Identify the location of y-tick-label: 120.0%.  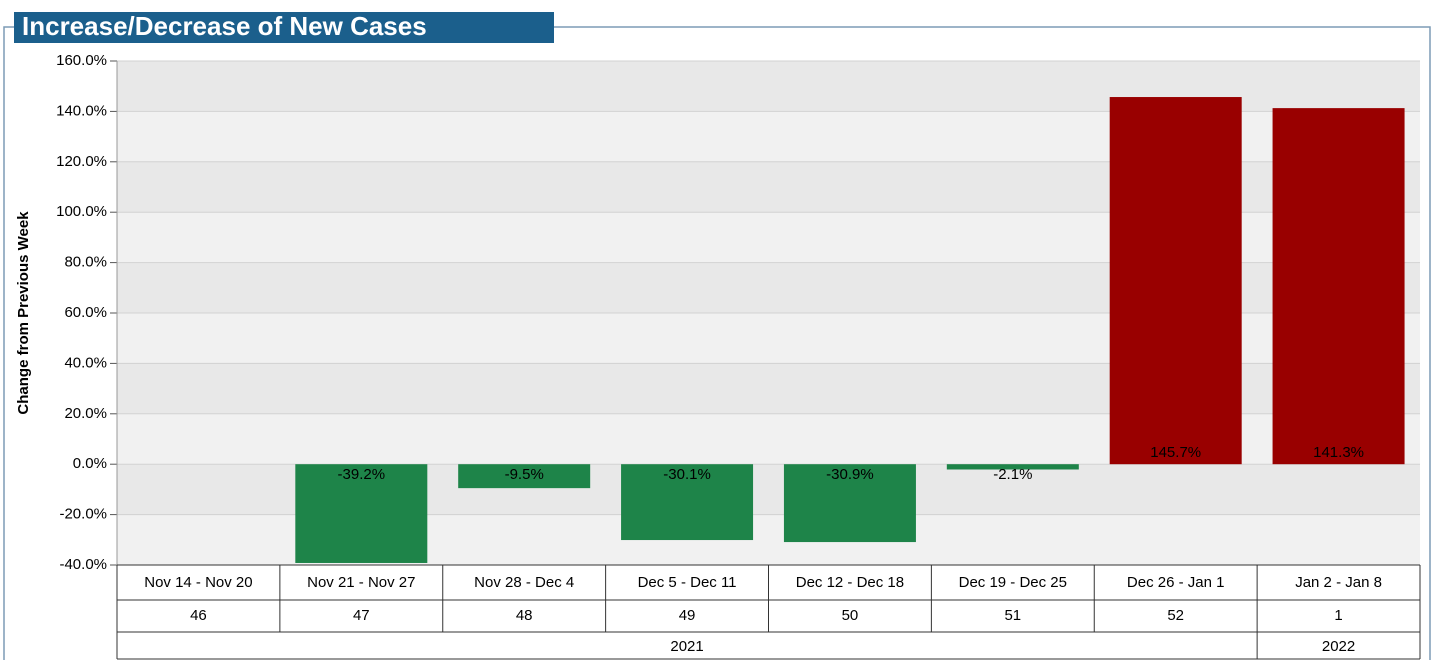
(81, 161).